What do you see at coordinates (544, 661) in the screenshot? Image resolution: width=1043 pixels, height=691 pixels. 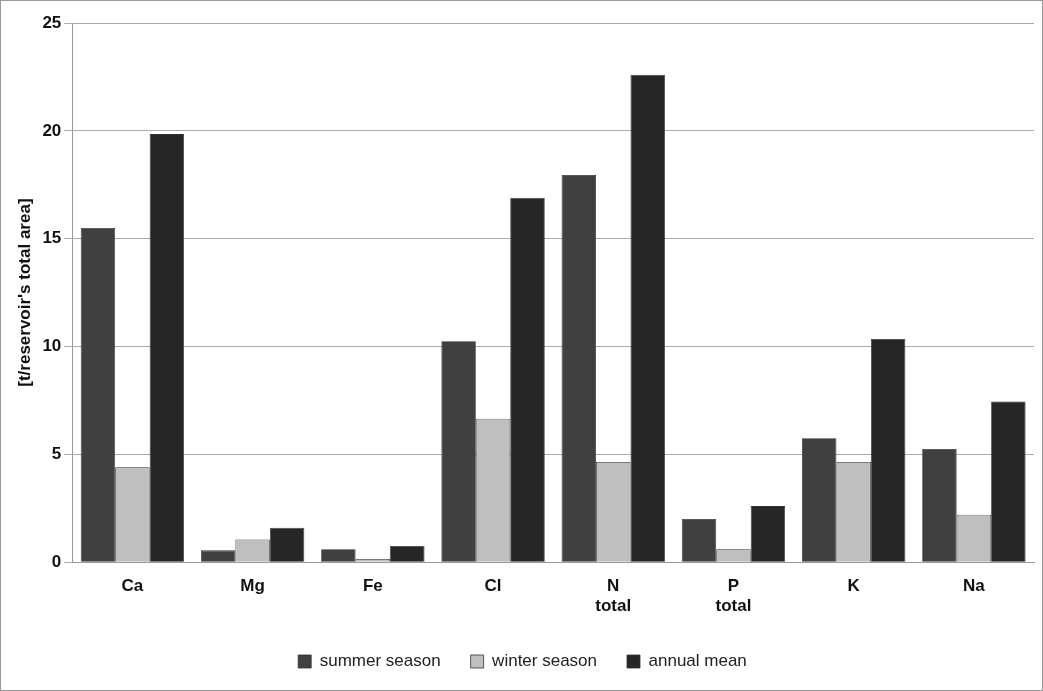 I see `legend-label: winter season` at bounding box center [544, 661].